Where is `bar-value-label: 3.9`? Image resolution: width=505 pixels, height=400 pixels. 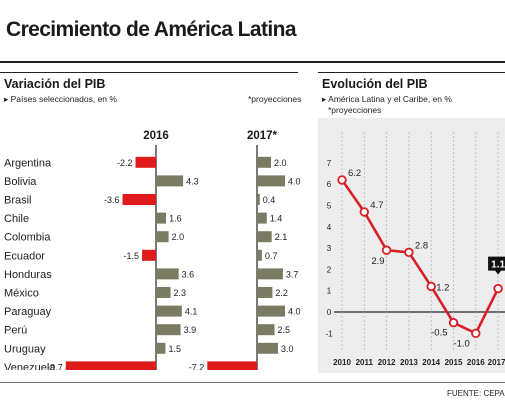 bar-value-label: 3.9 is located at coordinates (190, 330).